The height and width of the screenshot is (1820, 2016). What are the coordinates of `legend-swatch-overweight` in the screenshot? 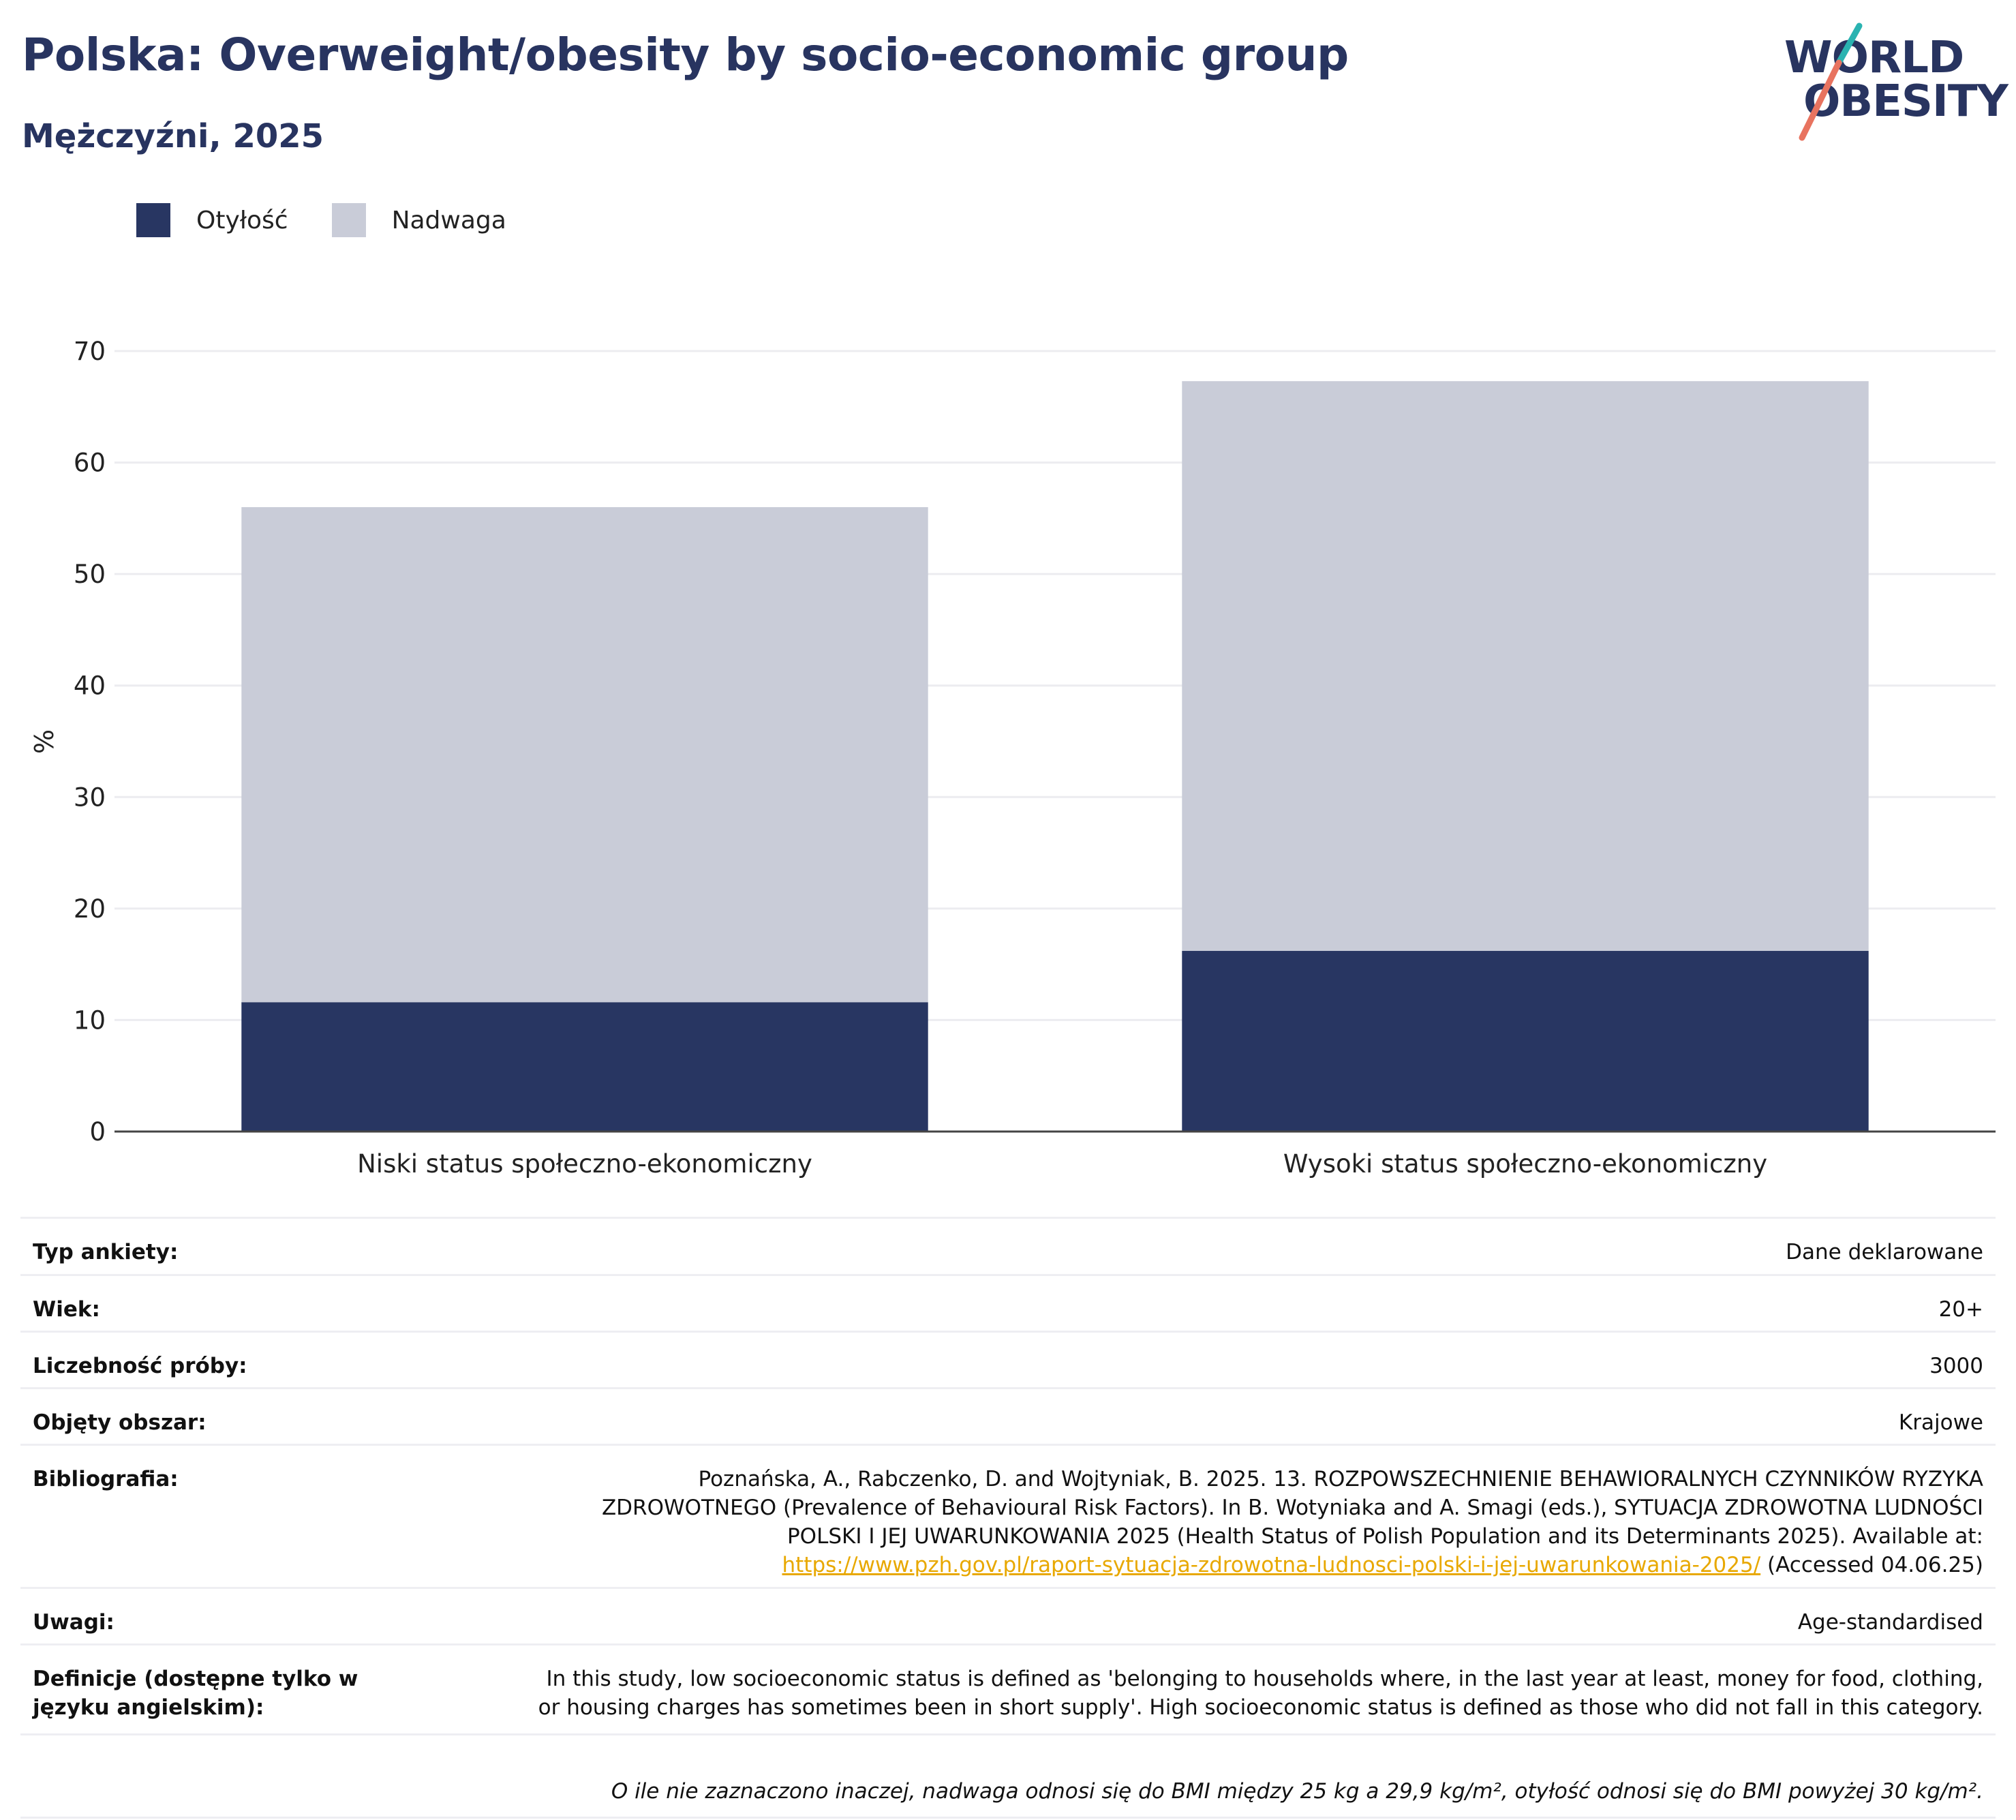 It's located at (348, 220).